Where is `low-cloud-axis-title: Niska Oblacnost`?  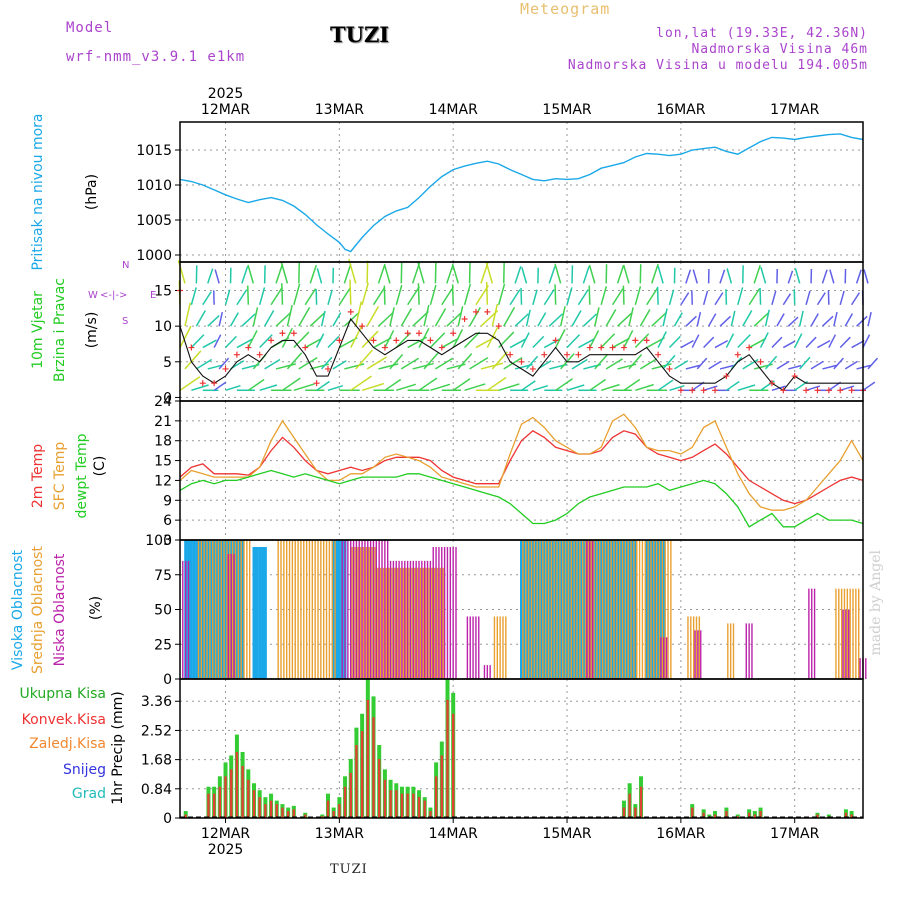
low-cloud-axis-title: Niska Oblacnost is located at coordinates (60, 609).